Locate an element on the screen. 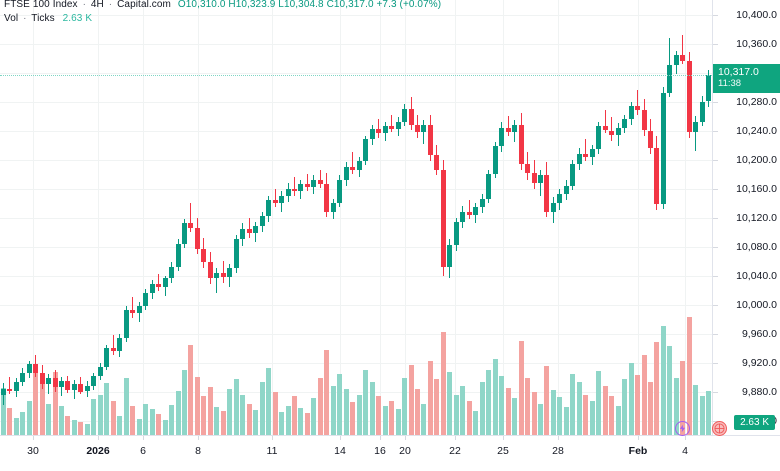 Image resolution: width=780 pixels, height=471 pixels. time-axis: 30 2026 6 8 11 14 16 20 22 25 28 Feb 4 is located at coordinates (390, 453).